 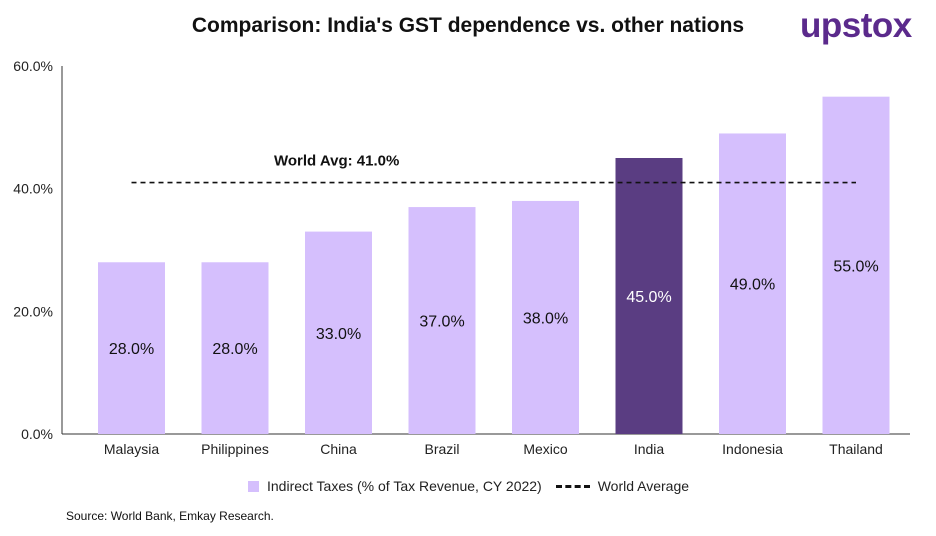 What do you see at coordinates (336, 161) in the screenshot?
I see `world-average-label: World Avg: 41.0%` at bounding box center [336, 161].